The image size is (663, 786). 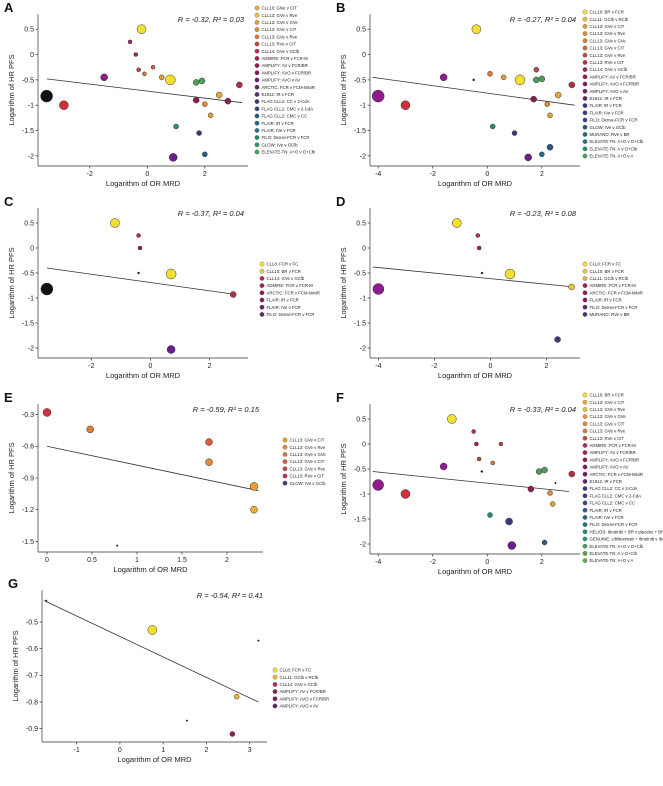 What do you see at coordinates (285, 116) in the screenshot?
I see `legend-label: FLAG CLL2: CMC v CC` at bounding box center [285, 116].